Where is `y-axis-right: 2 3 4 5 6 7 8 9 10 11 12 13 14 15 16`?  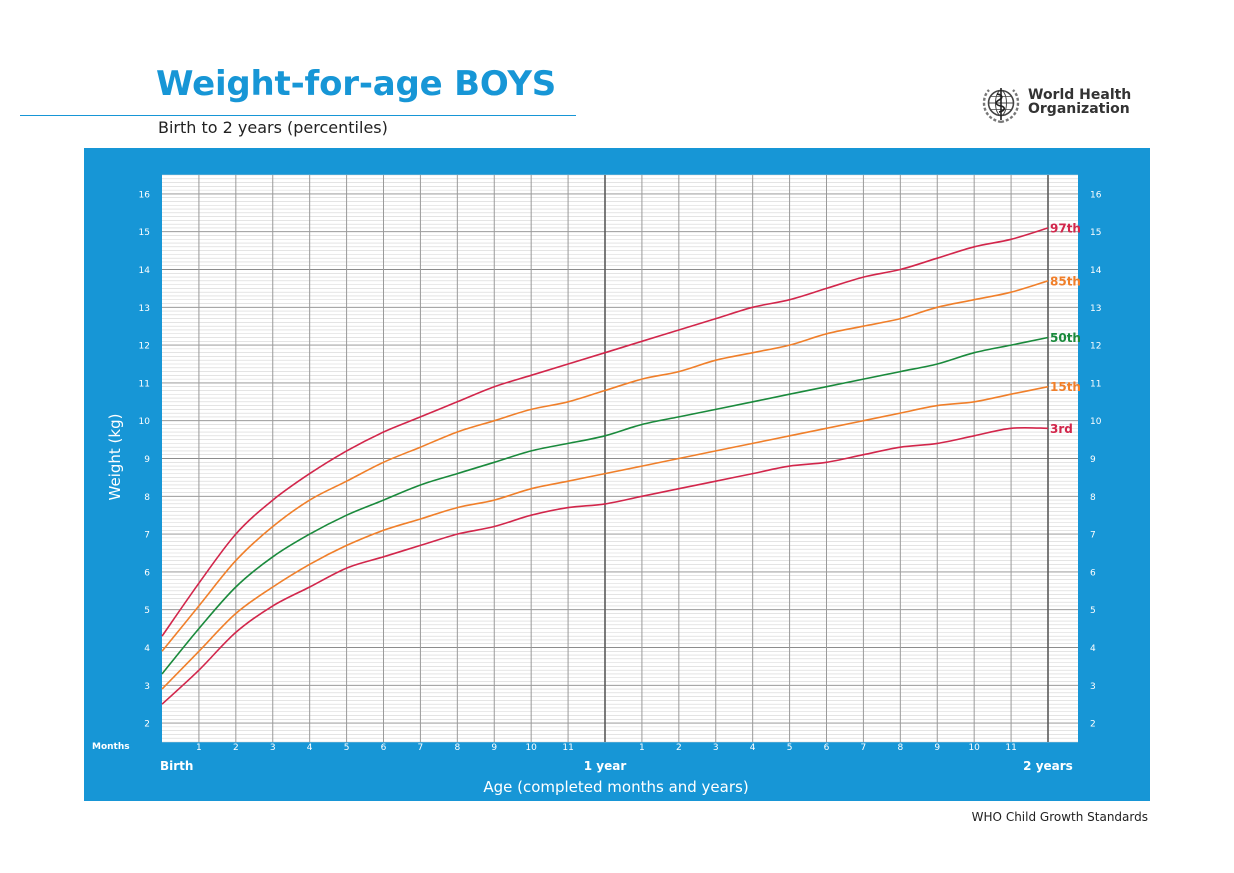
y-axis-right: 2 3 4 5 6 7 8 9 10 11 12 13 14 15 16 is located at coordinates (1096, 459).